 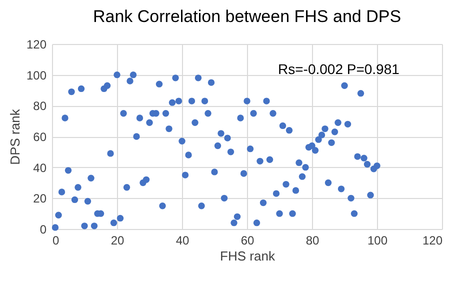 What do you see at coordinates (40, 106) in the screenshot?
I see `y-tick-label: 80` at bounding box center [40, 106].